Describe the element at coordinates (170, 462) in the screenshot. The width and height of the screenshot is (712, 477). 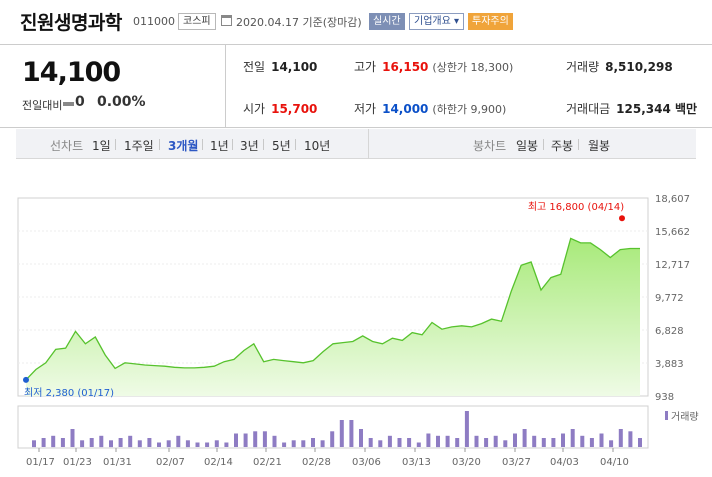
I see `x-tick-label: 02/07` at that location.